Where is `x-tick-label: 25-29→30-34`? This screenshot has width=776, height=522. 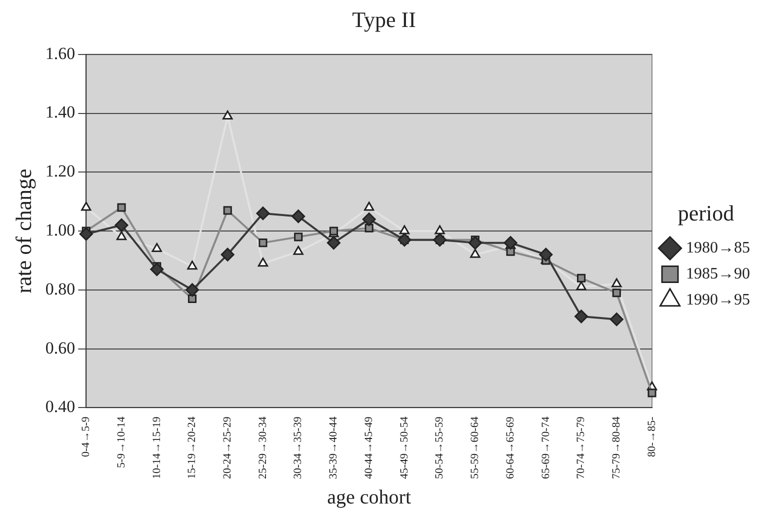 x-tick-label: 25-29→30-34 is located at coordinates (262, 447).